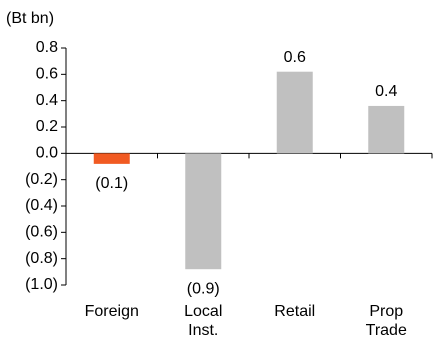 The height and width of the screenshot is (343, 435). What do you see at coordinates (47, 100) in the screenshot?
I see `y-tick-label: 0.4` at bounding box center [47, 100].